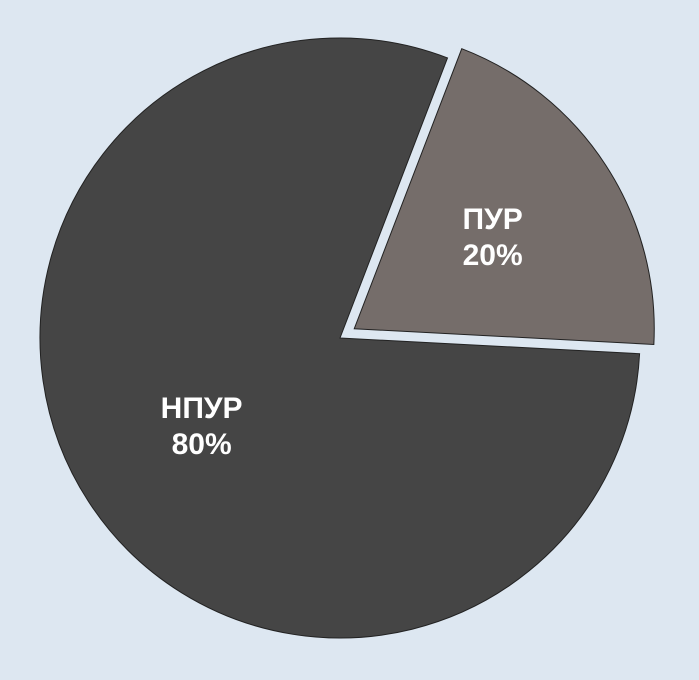 This screenshot has height=680, width=699. Describe the element at coordinates (202, 408) in the screenshot. I see `slice-category-label: НПУР` at that location.